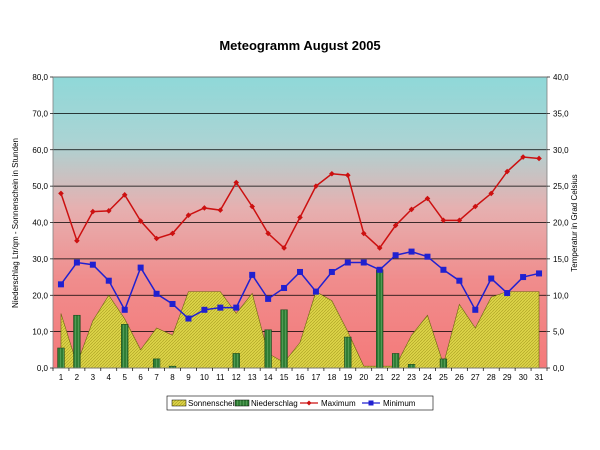 The width and height of the screenshot is (600, 450). What do you see at coordinates (40, 259) in the screenshot?
I see `left-tick-label: 30,0` at bounding box center [40, 259].